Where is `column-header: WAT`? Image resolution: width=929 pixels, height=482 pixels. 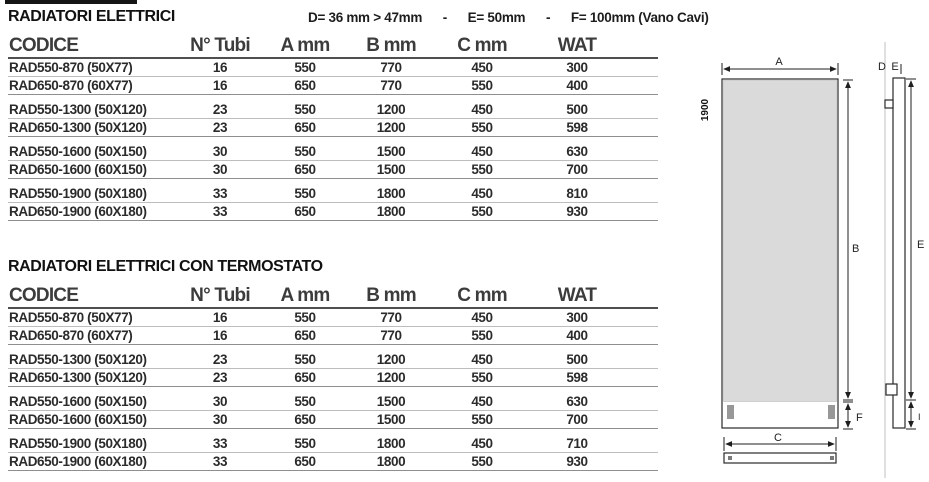 column-header: WAT is located at coordinates (577, 45).